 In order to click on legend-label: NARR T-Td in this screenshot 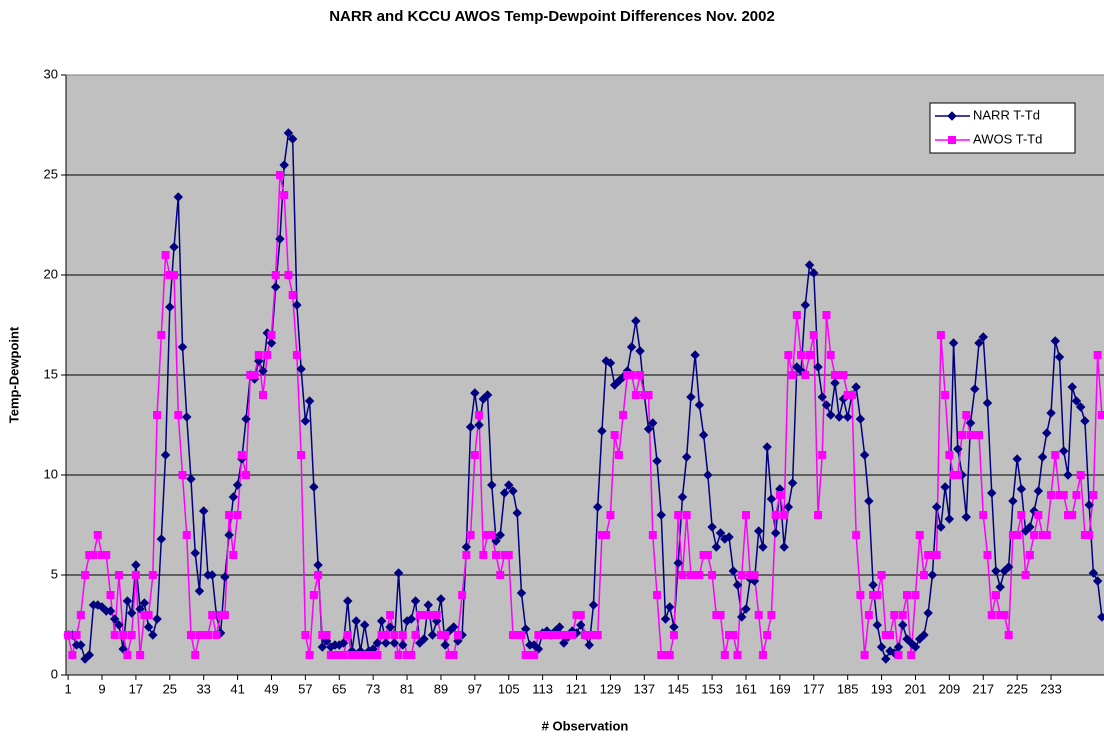, I will do `click(1006, 114)`.